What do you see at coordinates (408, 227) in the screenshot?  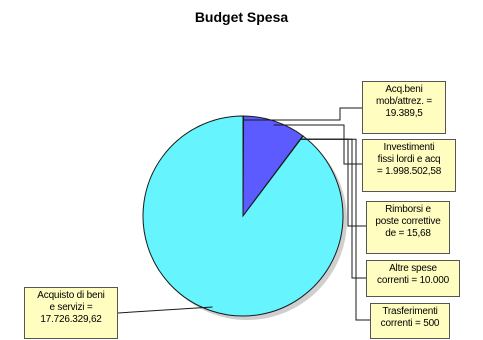 I see `slice-label-rimborsi: Rimborsi e poste correttive de = 15,68` at bounding box center [408, 227].